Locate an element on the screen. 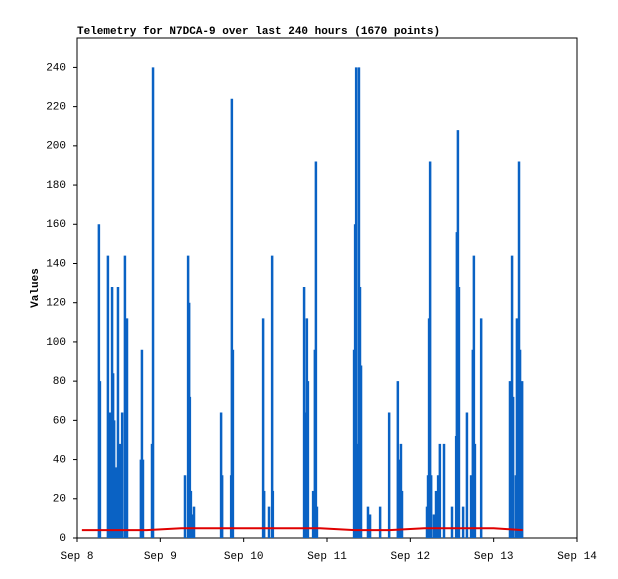 This screenshot has width=618, height=579. y-tick-label: 160 is located at coordinates (56, 225).